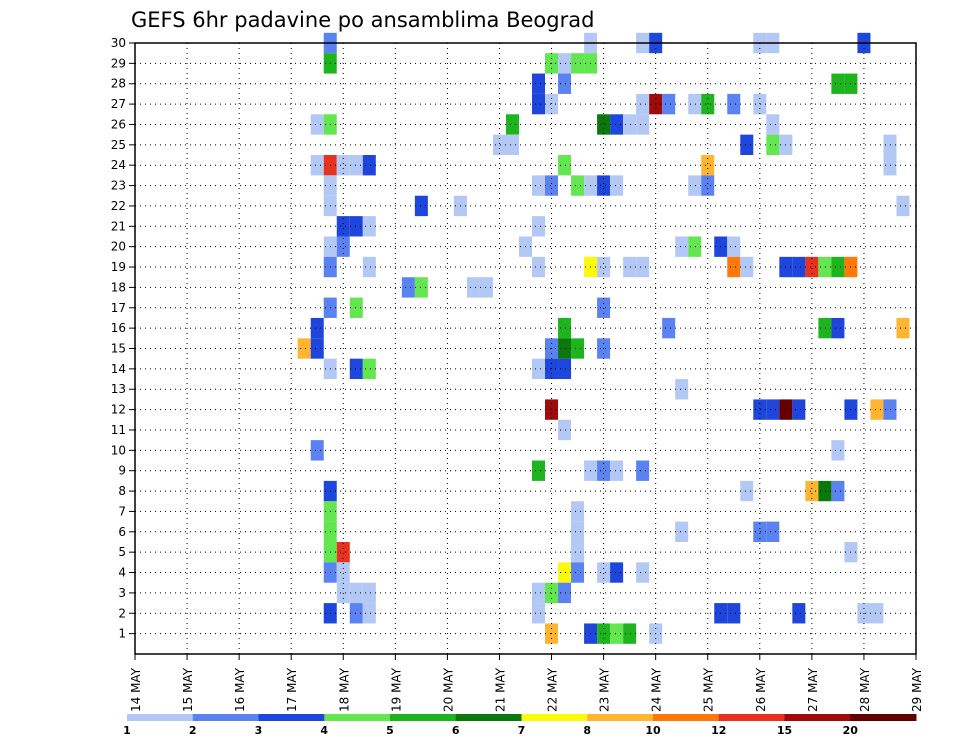  What do you see at coordinates (122, 471) in the screenshot?
I see `y-tick-label: 9` at bounding box center [122, 471].